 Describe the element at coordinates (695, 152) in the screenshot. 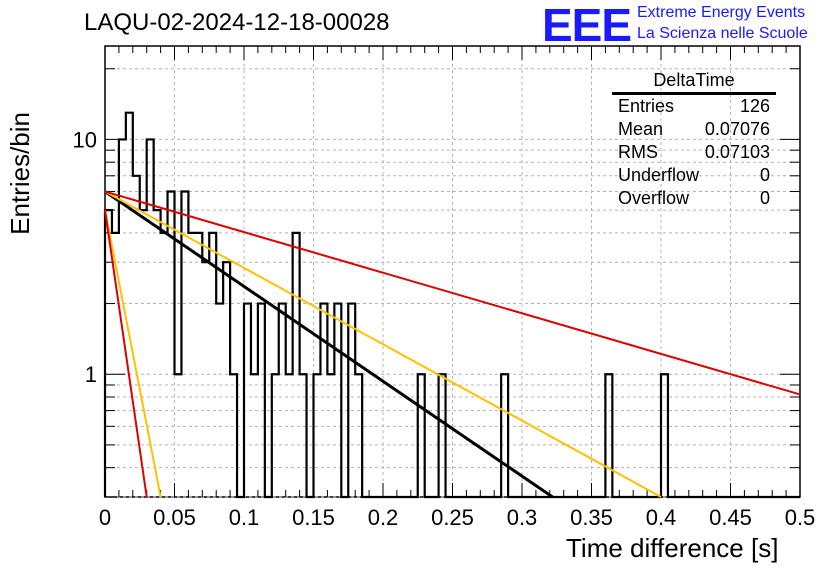

I see `stats-row-rms: RMS 0.07103` at that location.